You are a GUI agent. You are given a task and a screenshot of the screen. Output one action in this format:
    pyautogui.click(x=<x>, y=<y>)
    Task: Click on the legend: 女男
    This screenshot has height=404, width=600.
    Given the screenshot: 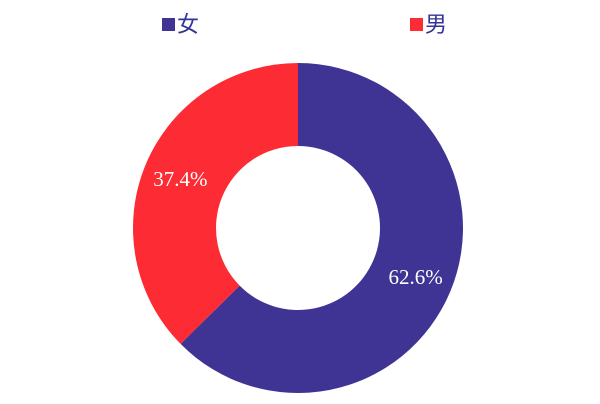 What is the action you would take?
    pyautogui.click(x=304, y=25)
    